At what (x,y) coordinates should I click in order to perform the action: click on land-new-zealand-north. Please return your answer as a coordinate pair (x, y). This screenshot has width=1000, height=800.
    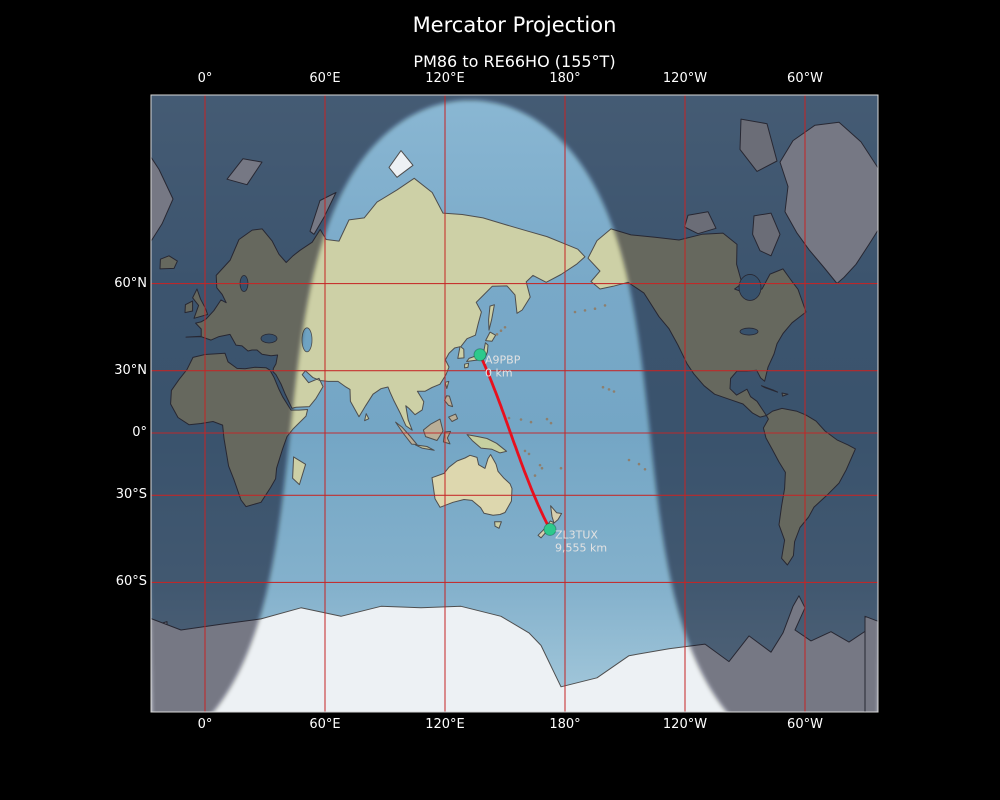
    Looking at the image, I should click on (556, 514).